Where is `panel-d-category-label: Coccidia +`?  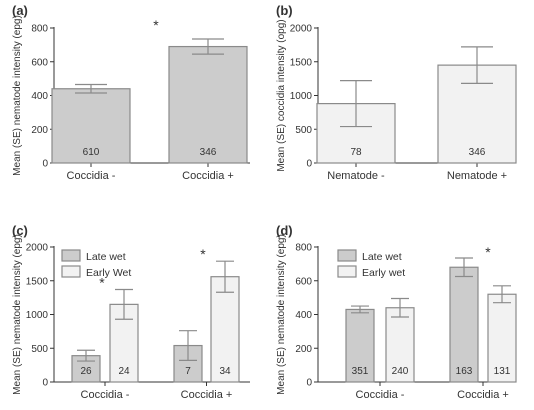
panel-d-category-label: Coccidia + is located at coordinates (483, 395).